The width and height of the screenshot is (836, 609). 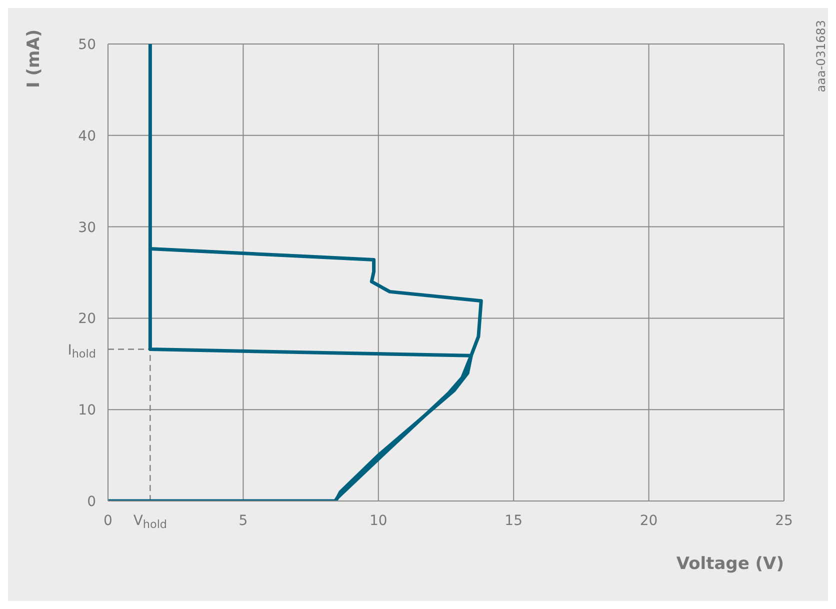 What do you see at coordinates (34, 58) in the screenshot?
I see `y-axis-title: I (mA)` at bounding box center [34, 58].